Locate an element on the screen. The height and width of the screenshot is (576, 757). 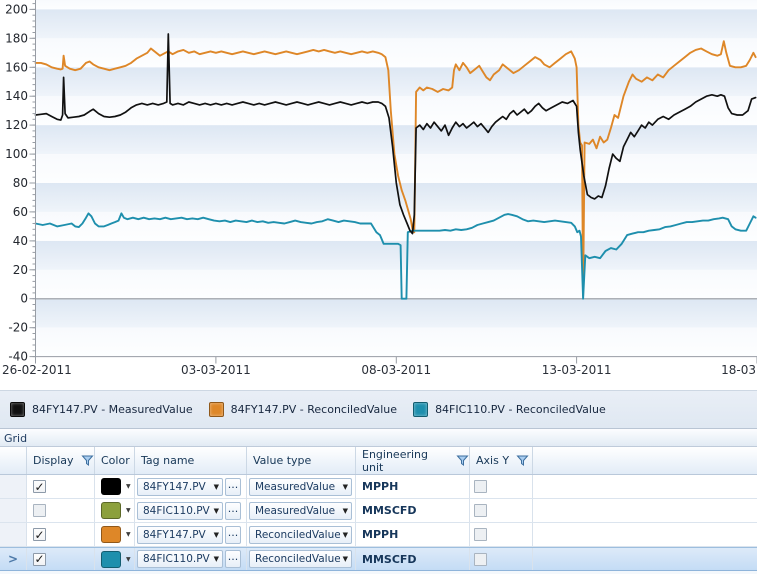
column-header-label: Axis Y is located at coordinates (493, 460).